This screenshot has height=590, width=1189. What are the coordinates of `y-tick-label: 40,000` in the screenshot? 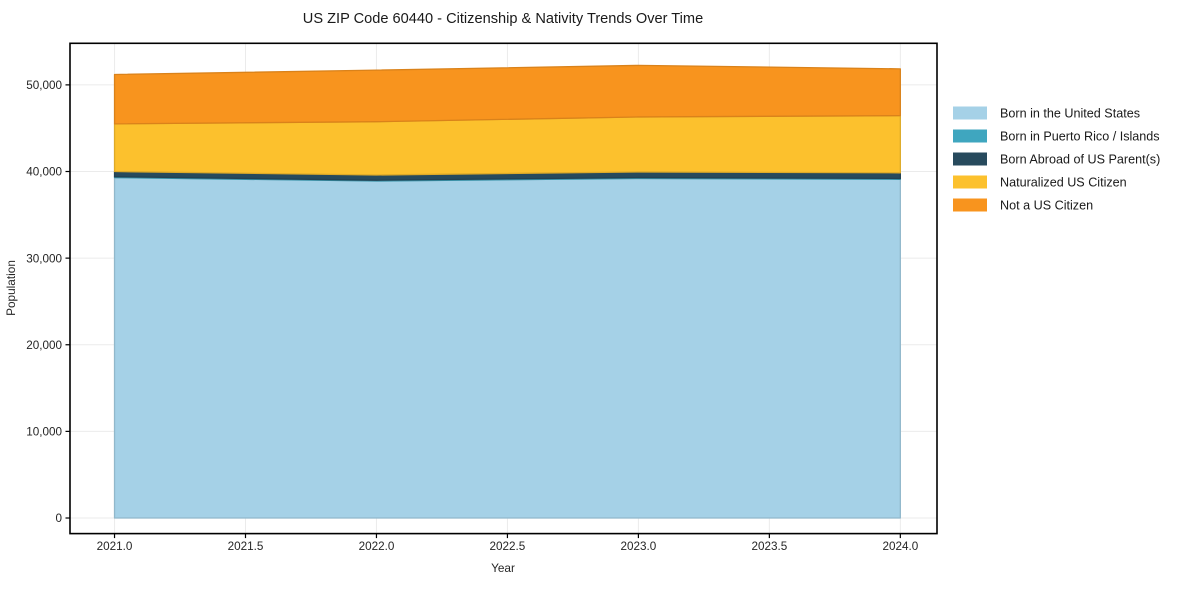 It's located at (44, 172).